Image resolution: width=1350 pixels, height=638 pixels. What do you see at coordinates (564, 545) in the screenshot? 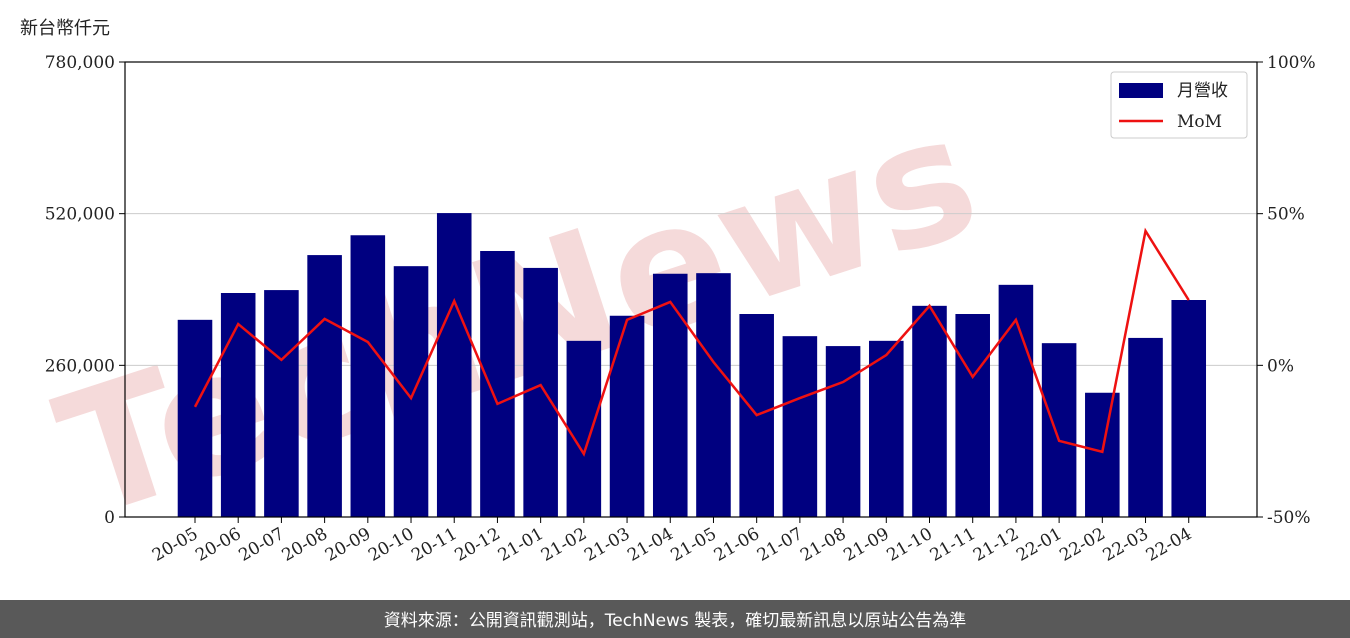
I see `x-tick-label: 21-02` at bounding box center [564, 545].